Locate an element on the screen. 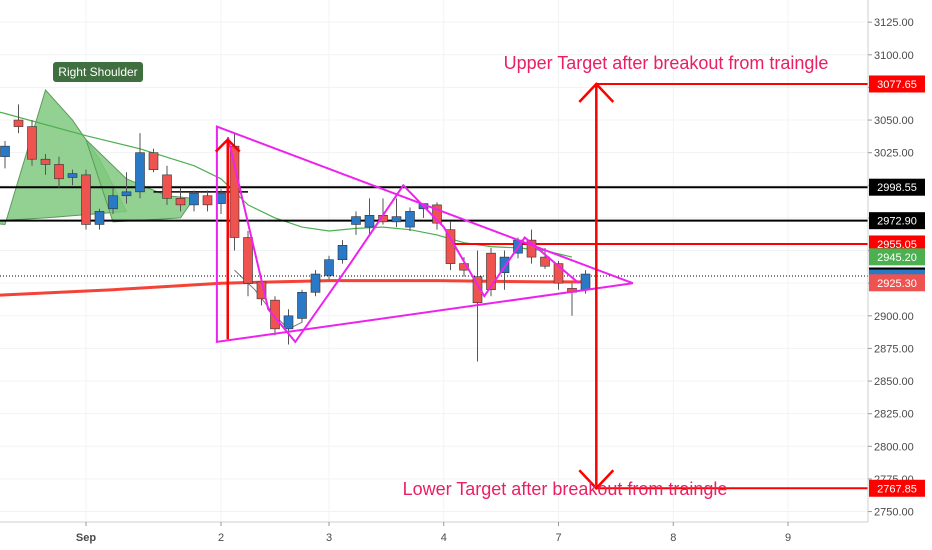 The image size is (932, 550). red-moving-average is located at coordinates (293, 288).